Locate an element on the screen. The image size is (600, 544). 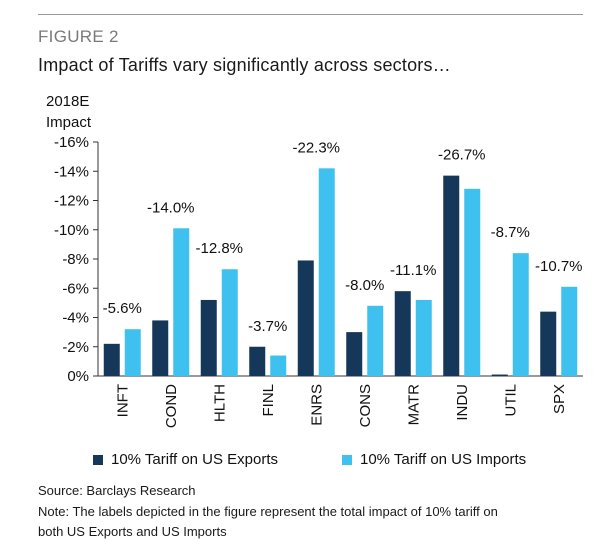
legend-swatch-imports is located at coordinates (347, 459).